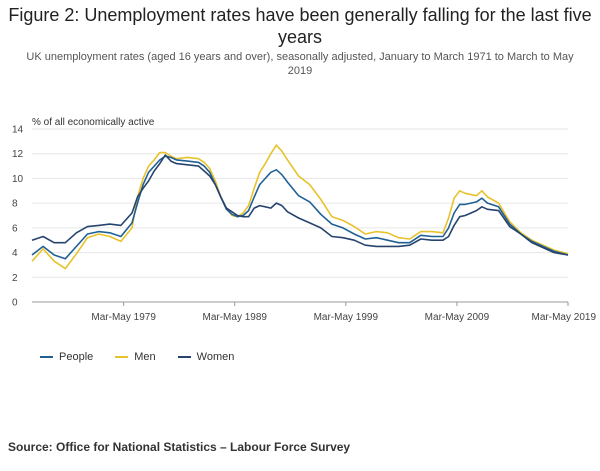  Describe the element at coordinates (122, 357) in the screenshot. I see `legend-swatch-men` at that location.